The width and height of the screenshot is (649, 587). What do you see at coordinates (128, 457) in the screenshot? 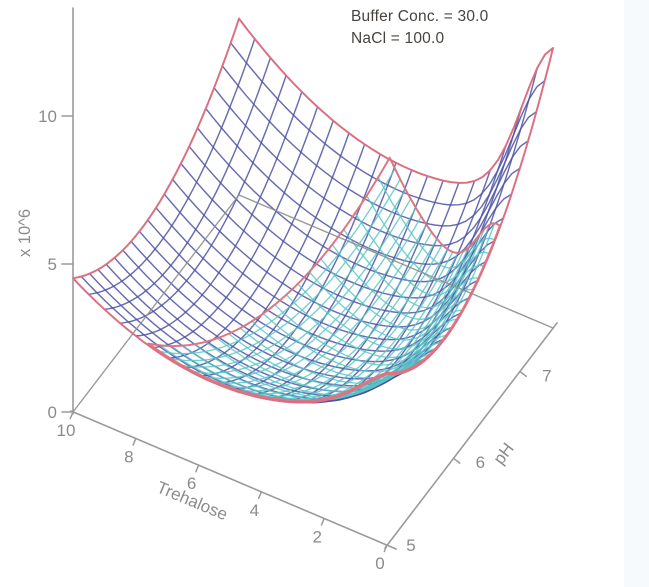
I see `trehalose-tick-label: 8` at bounding box center [128, 457].